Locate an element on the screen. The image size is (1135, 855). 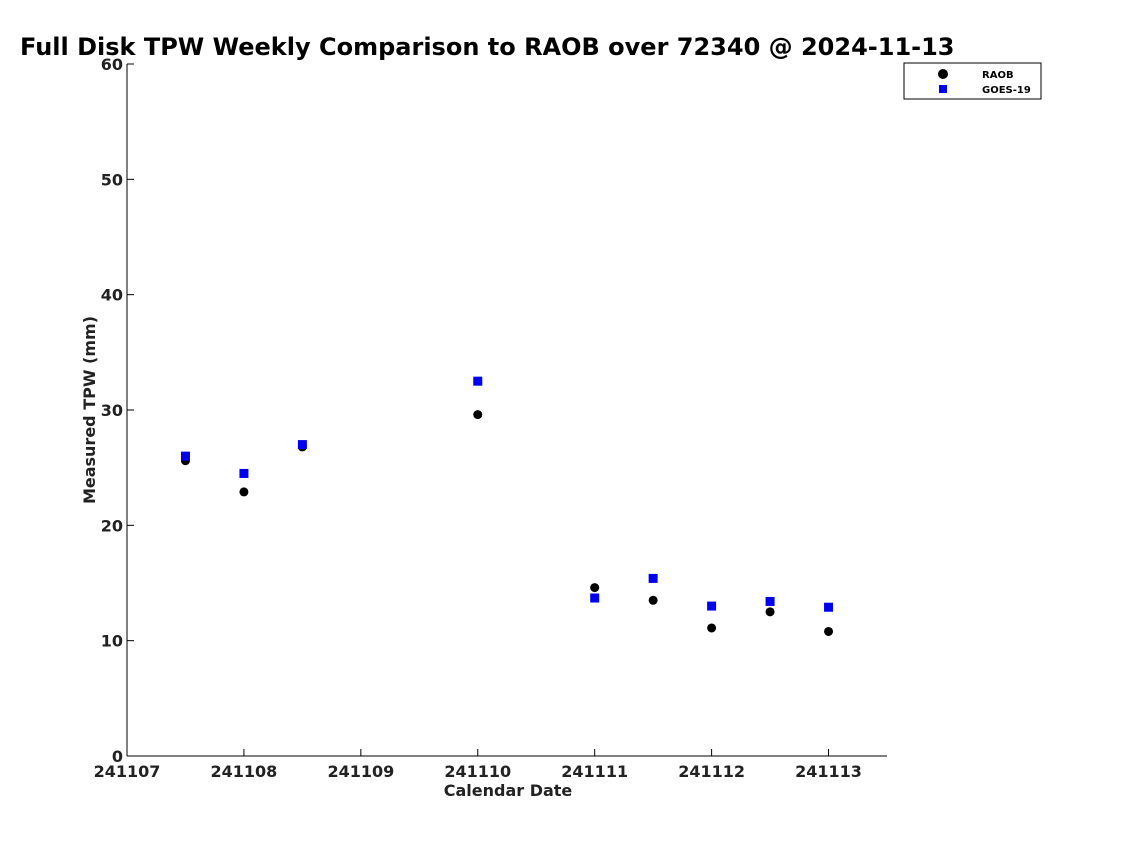
y-tick-label: 10 is located at coordinates (112, 641).